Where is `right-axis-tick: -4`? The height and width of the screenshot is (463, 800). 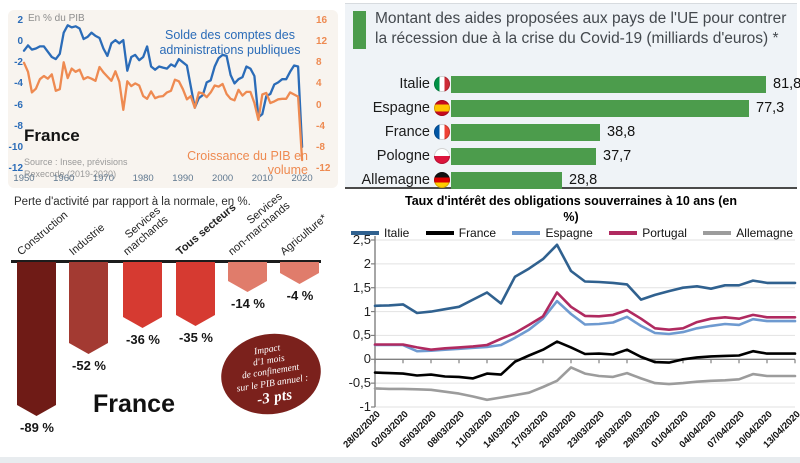 right-axis-tick: -4 is located at coordinates (320, 126).